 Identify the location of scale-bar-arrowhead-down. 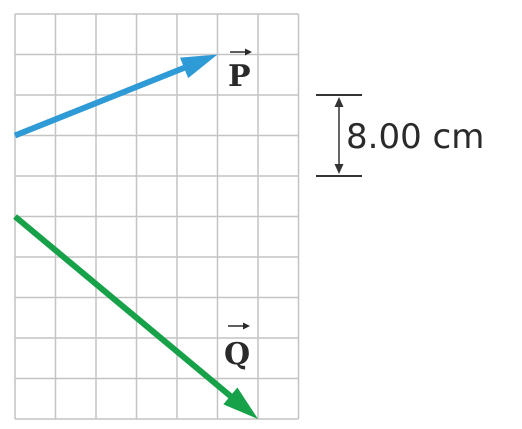
(339, 169).